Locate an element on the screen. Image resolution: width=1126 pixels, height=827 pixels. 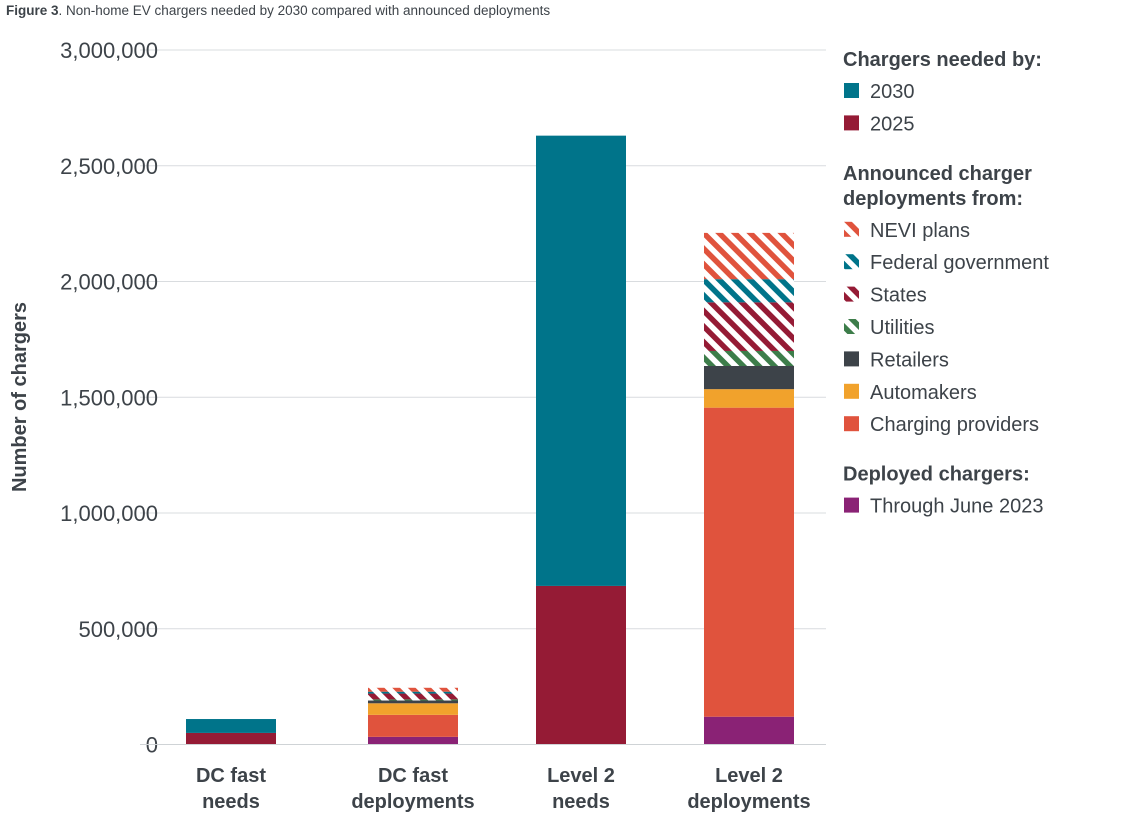
legend-label: Utilities is located at coordinates (902, 328).